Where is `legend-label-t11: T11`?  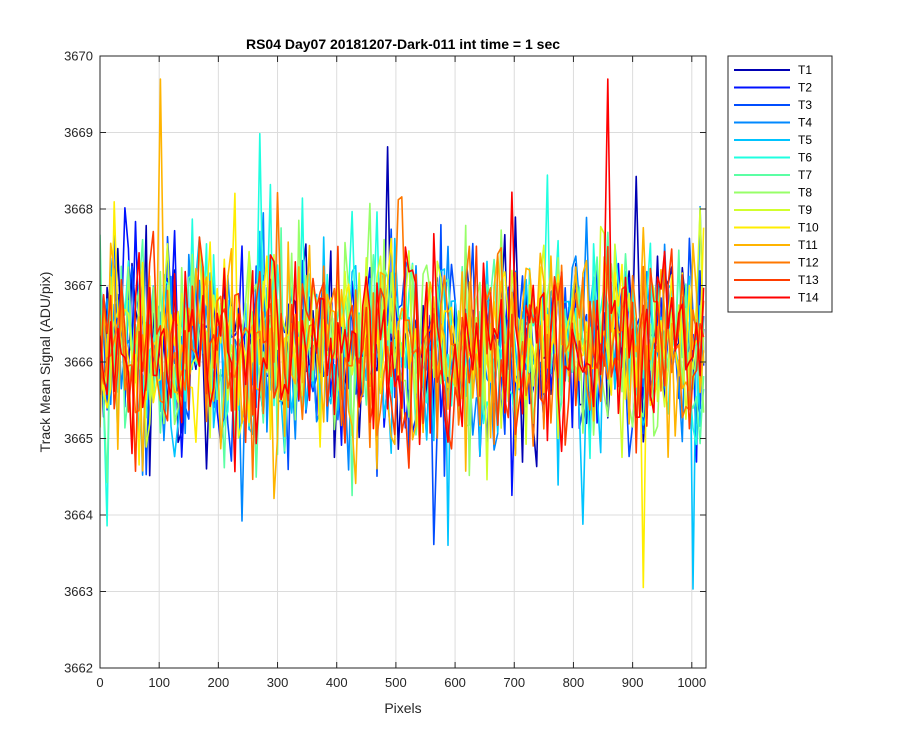 legend-label-t11: T11 is located at coordinates (808, 245).